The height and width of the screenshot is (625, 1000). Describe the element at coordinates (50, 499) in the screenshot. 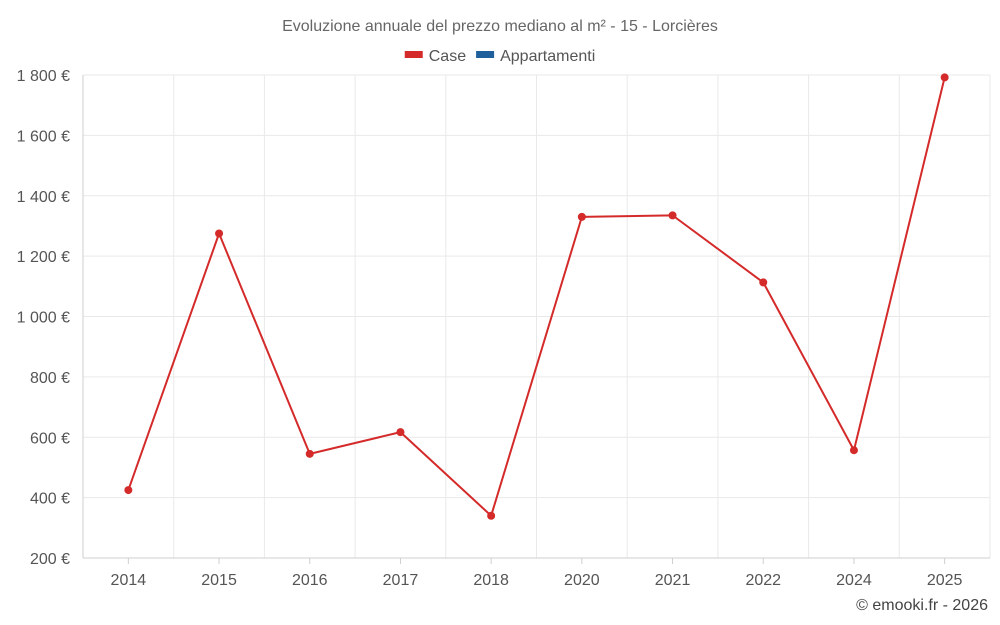

I see `y-tick-label: 400 €` at that location.